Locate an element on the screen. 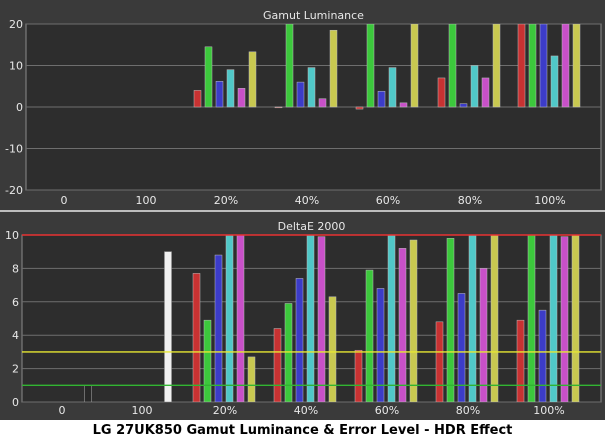 The image size is (605, 441). y-tick-label: 2 is located at coordinates (15, 369).